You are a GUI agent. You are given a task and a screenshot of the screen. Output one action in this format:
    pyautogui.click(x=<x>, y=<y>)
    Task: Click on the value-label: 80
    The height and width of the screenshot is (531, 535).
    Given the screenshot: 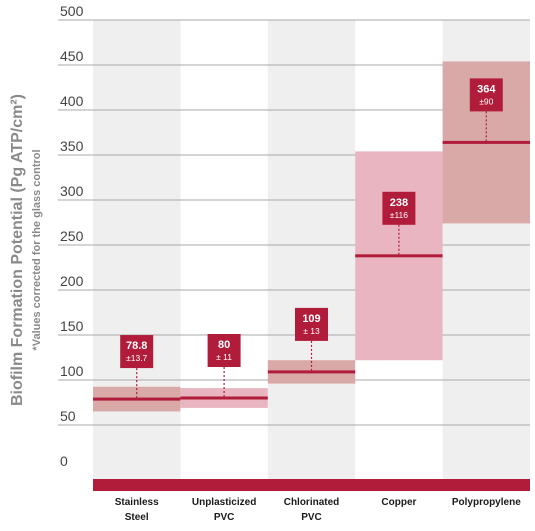 What is the action you would take?
    pyautogui.click(x=224, y=345)
    